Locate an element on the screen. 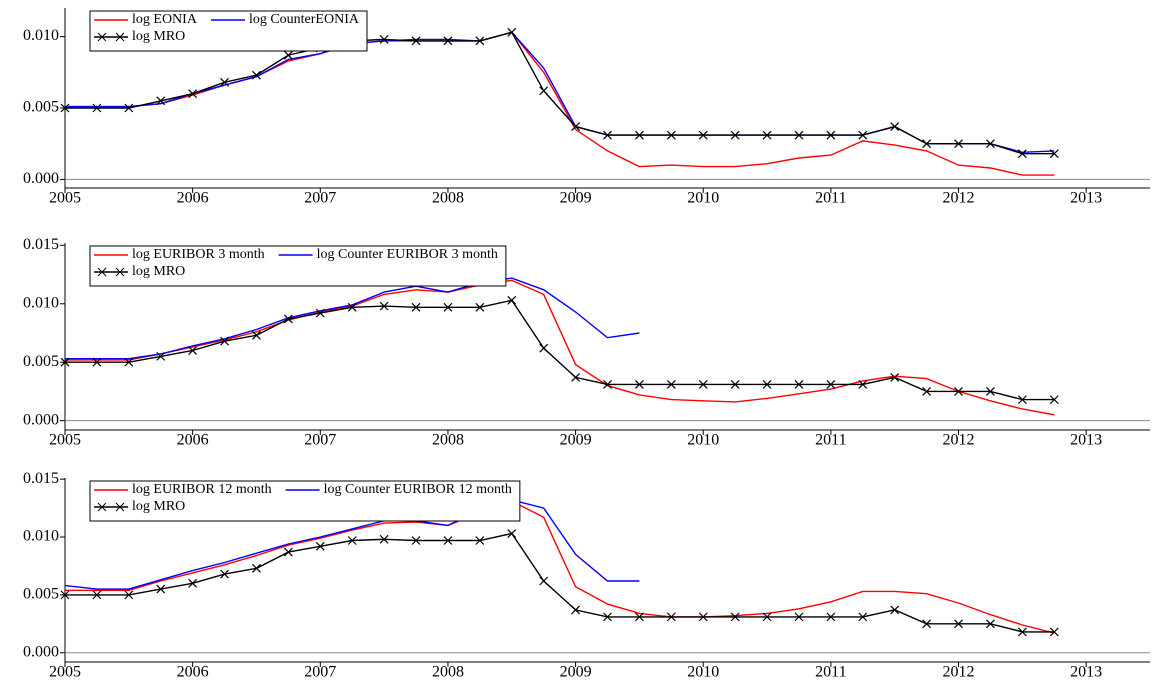 The height and width of the screenshot is (693, 1153). y-tick-label: 0.005 is located at coordinates (41, 361).